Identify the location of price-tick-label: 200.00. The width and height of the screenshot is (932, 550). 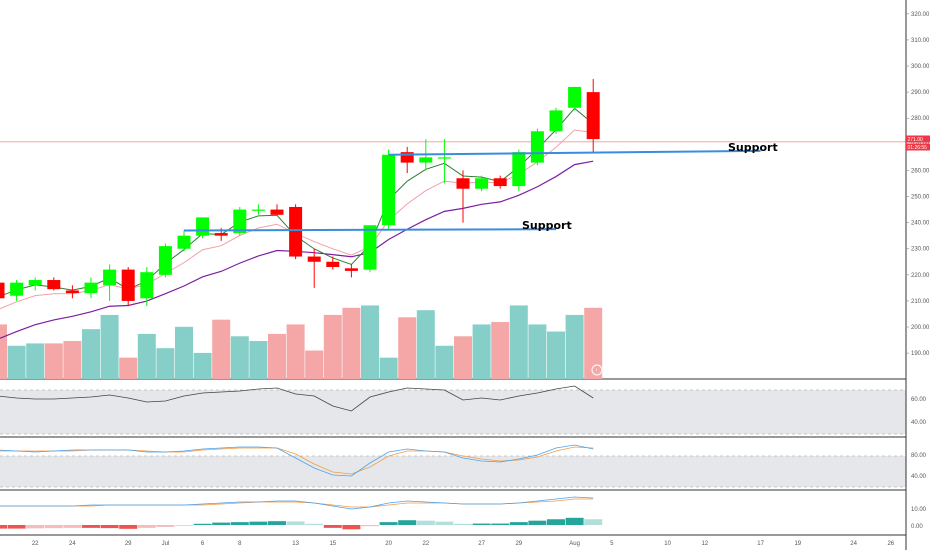
(920, 328).